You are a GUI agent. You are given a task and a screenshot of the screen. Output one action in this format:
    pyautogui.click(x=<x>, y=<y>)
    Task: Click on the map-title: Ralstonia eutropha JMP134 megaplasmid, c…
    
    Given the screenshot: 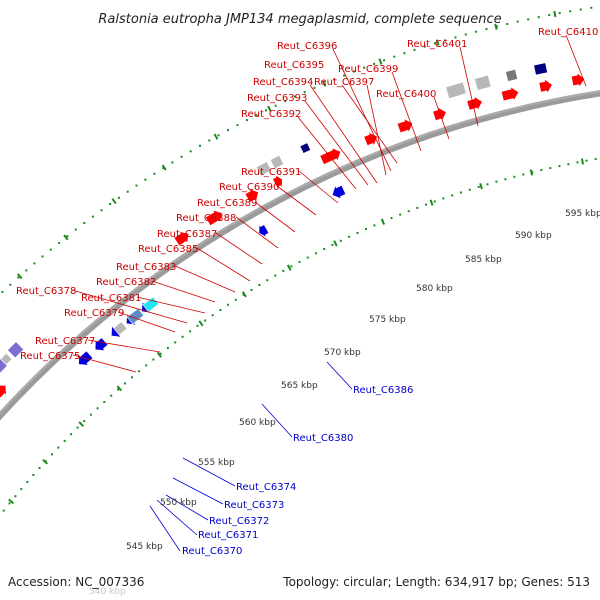 What is the action you would take?
    pyautogui.click(x=299, y=19)
    